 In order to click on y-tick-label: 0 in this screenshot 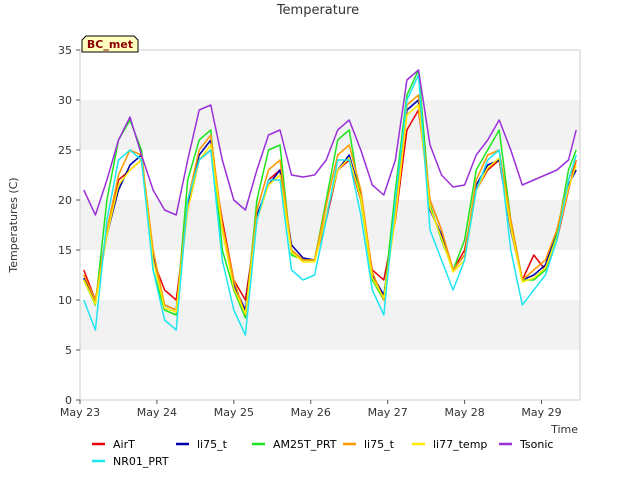, I will do `click(68, 400)`.